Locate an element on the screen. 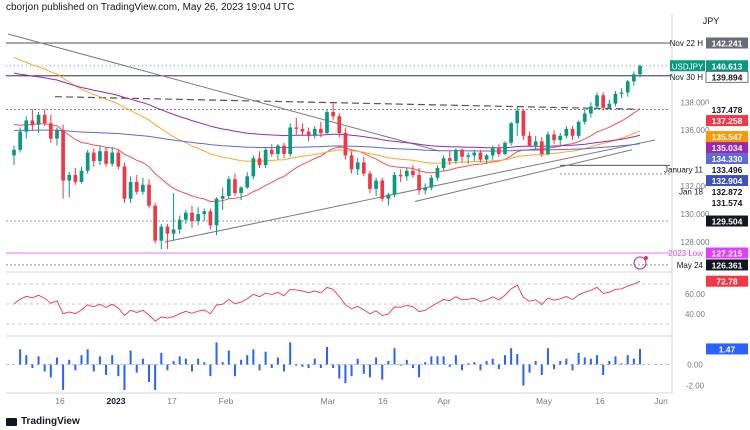 The image size is (750, 430). price-axis-value: 137.258 is located at coordinates (727, 121).